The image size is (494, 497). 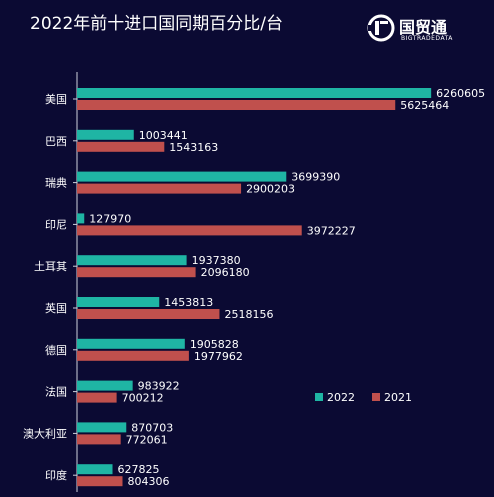 What do you see at coordinates (56, 141) in the screenshot?
I see `category-label: 巴西` at bounding box center [56, 141].